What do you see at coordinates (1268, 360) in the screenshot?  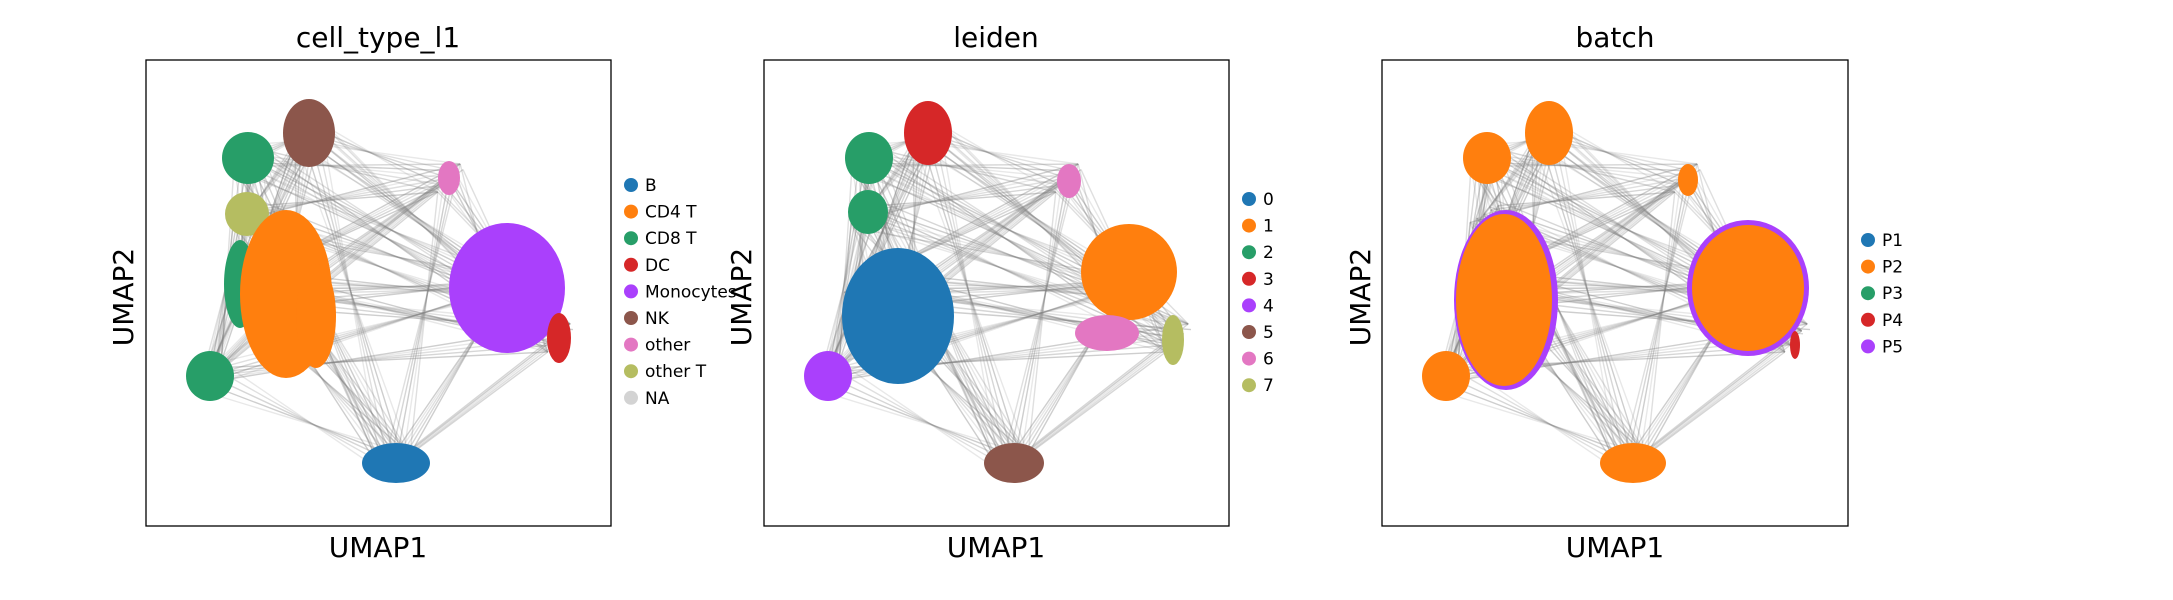 I see `legend-label: 6` at bounding box center [1268, 360].